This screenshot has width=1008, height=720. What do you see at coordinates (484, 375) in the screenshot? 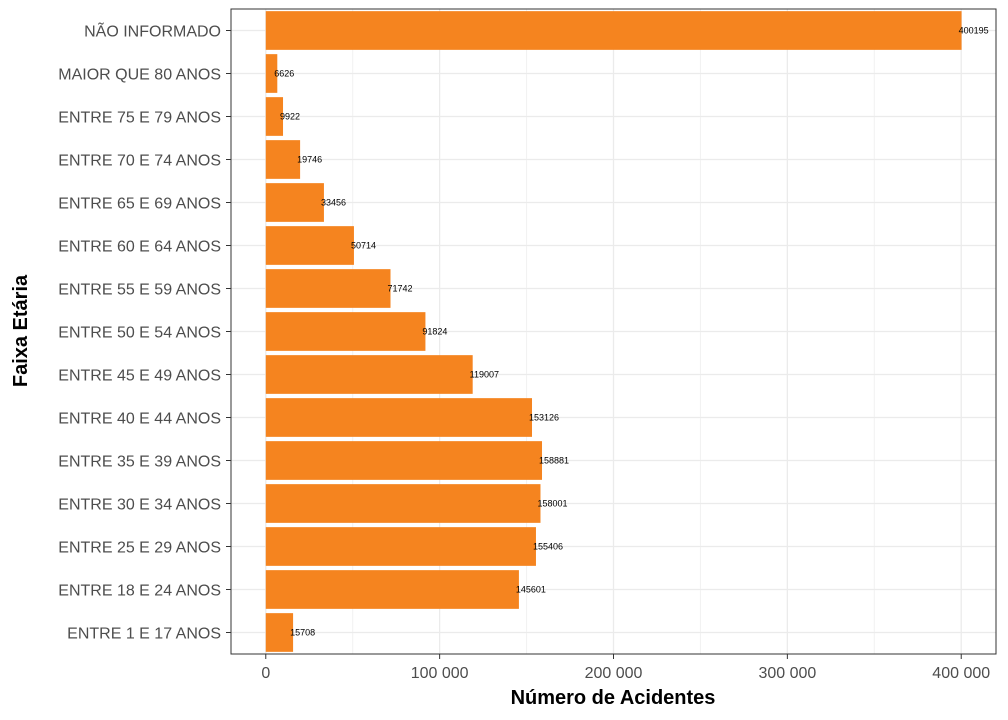
I see `data-label: 119007` at bounding box center [484, 375].